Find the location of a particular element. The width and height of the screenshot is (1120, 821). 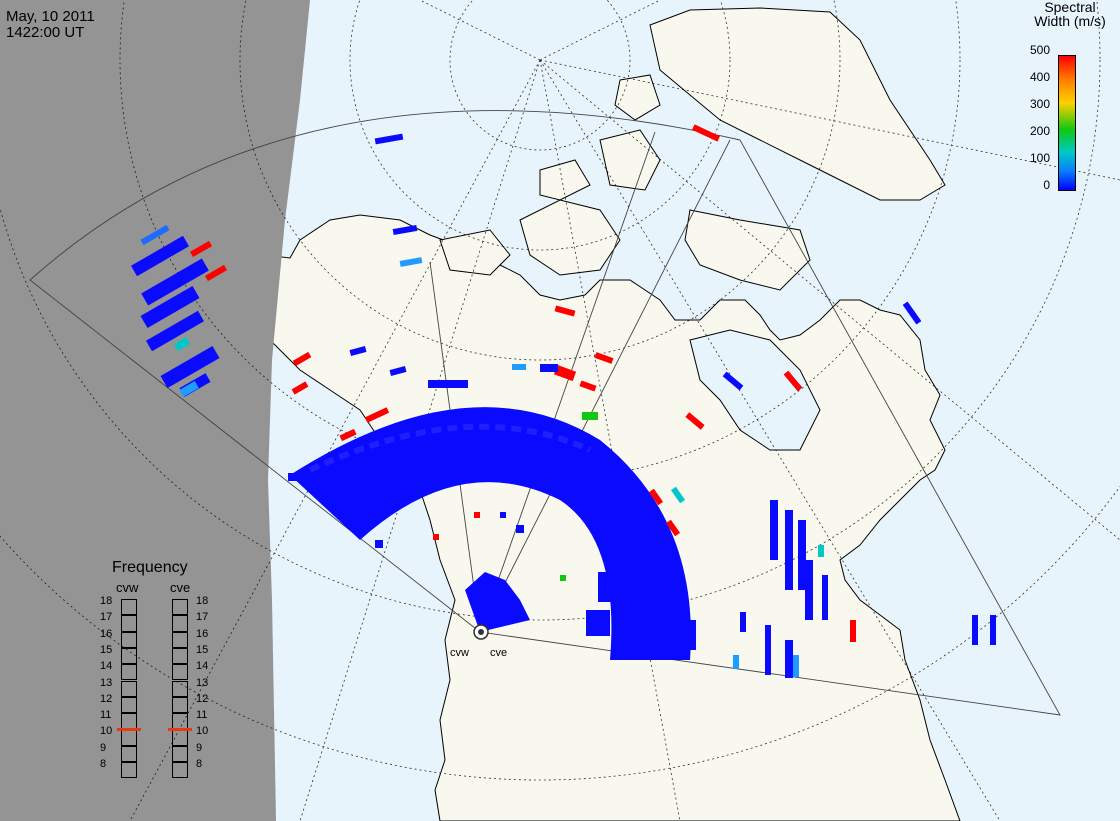

freq-scale-left-label: 18 is located at coordinates (106, 601).